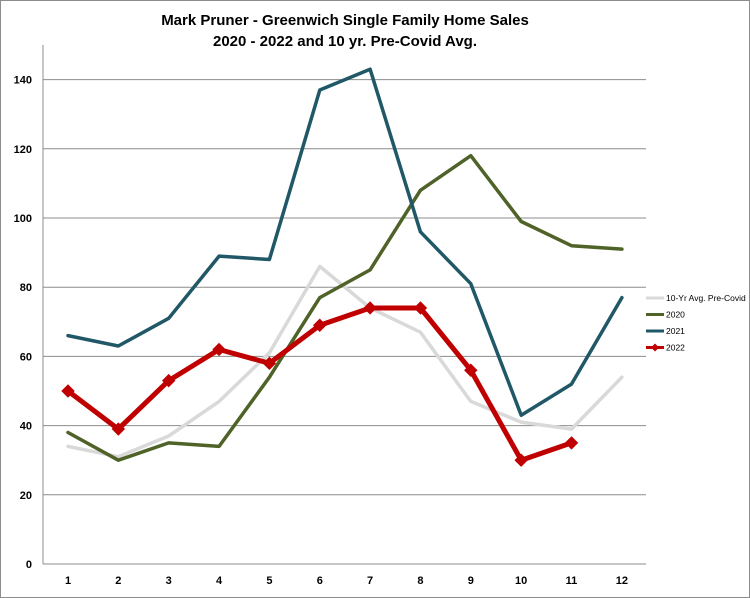 This screenshot has width=750, height=598. Describe the element at coordinates (320, 581) in the screenshot. I see `x-tick-label: 6` at that location.